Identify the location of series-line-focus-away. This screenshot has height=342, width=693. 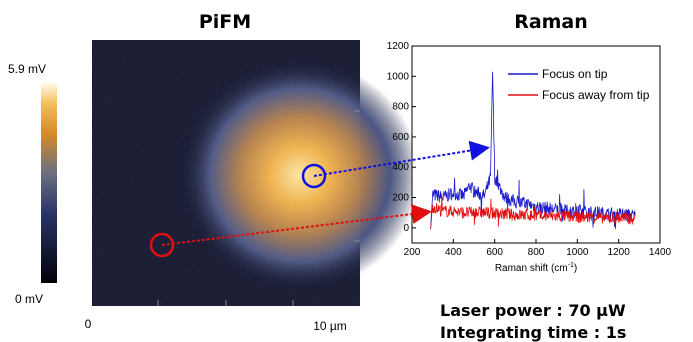
(533, 211).